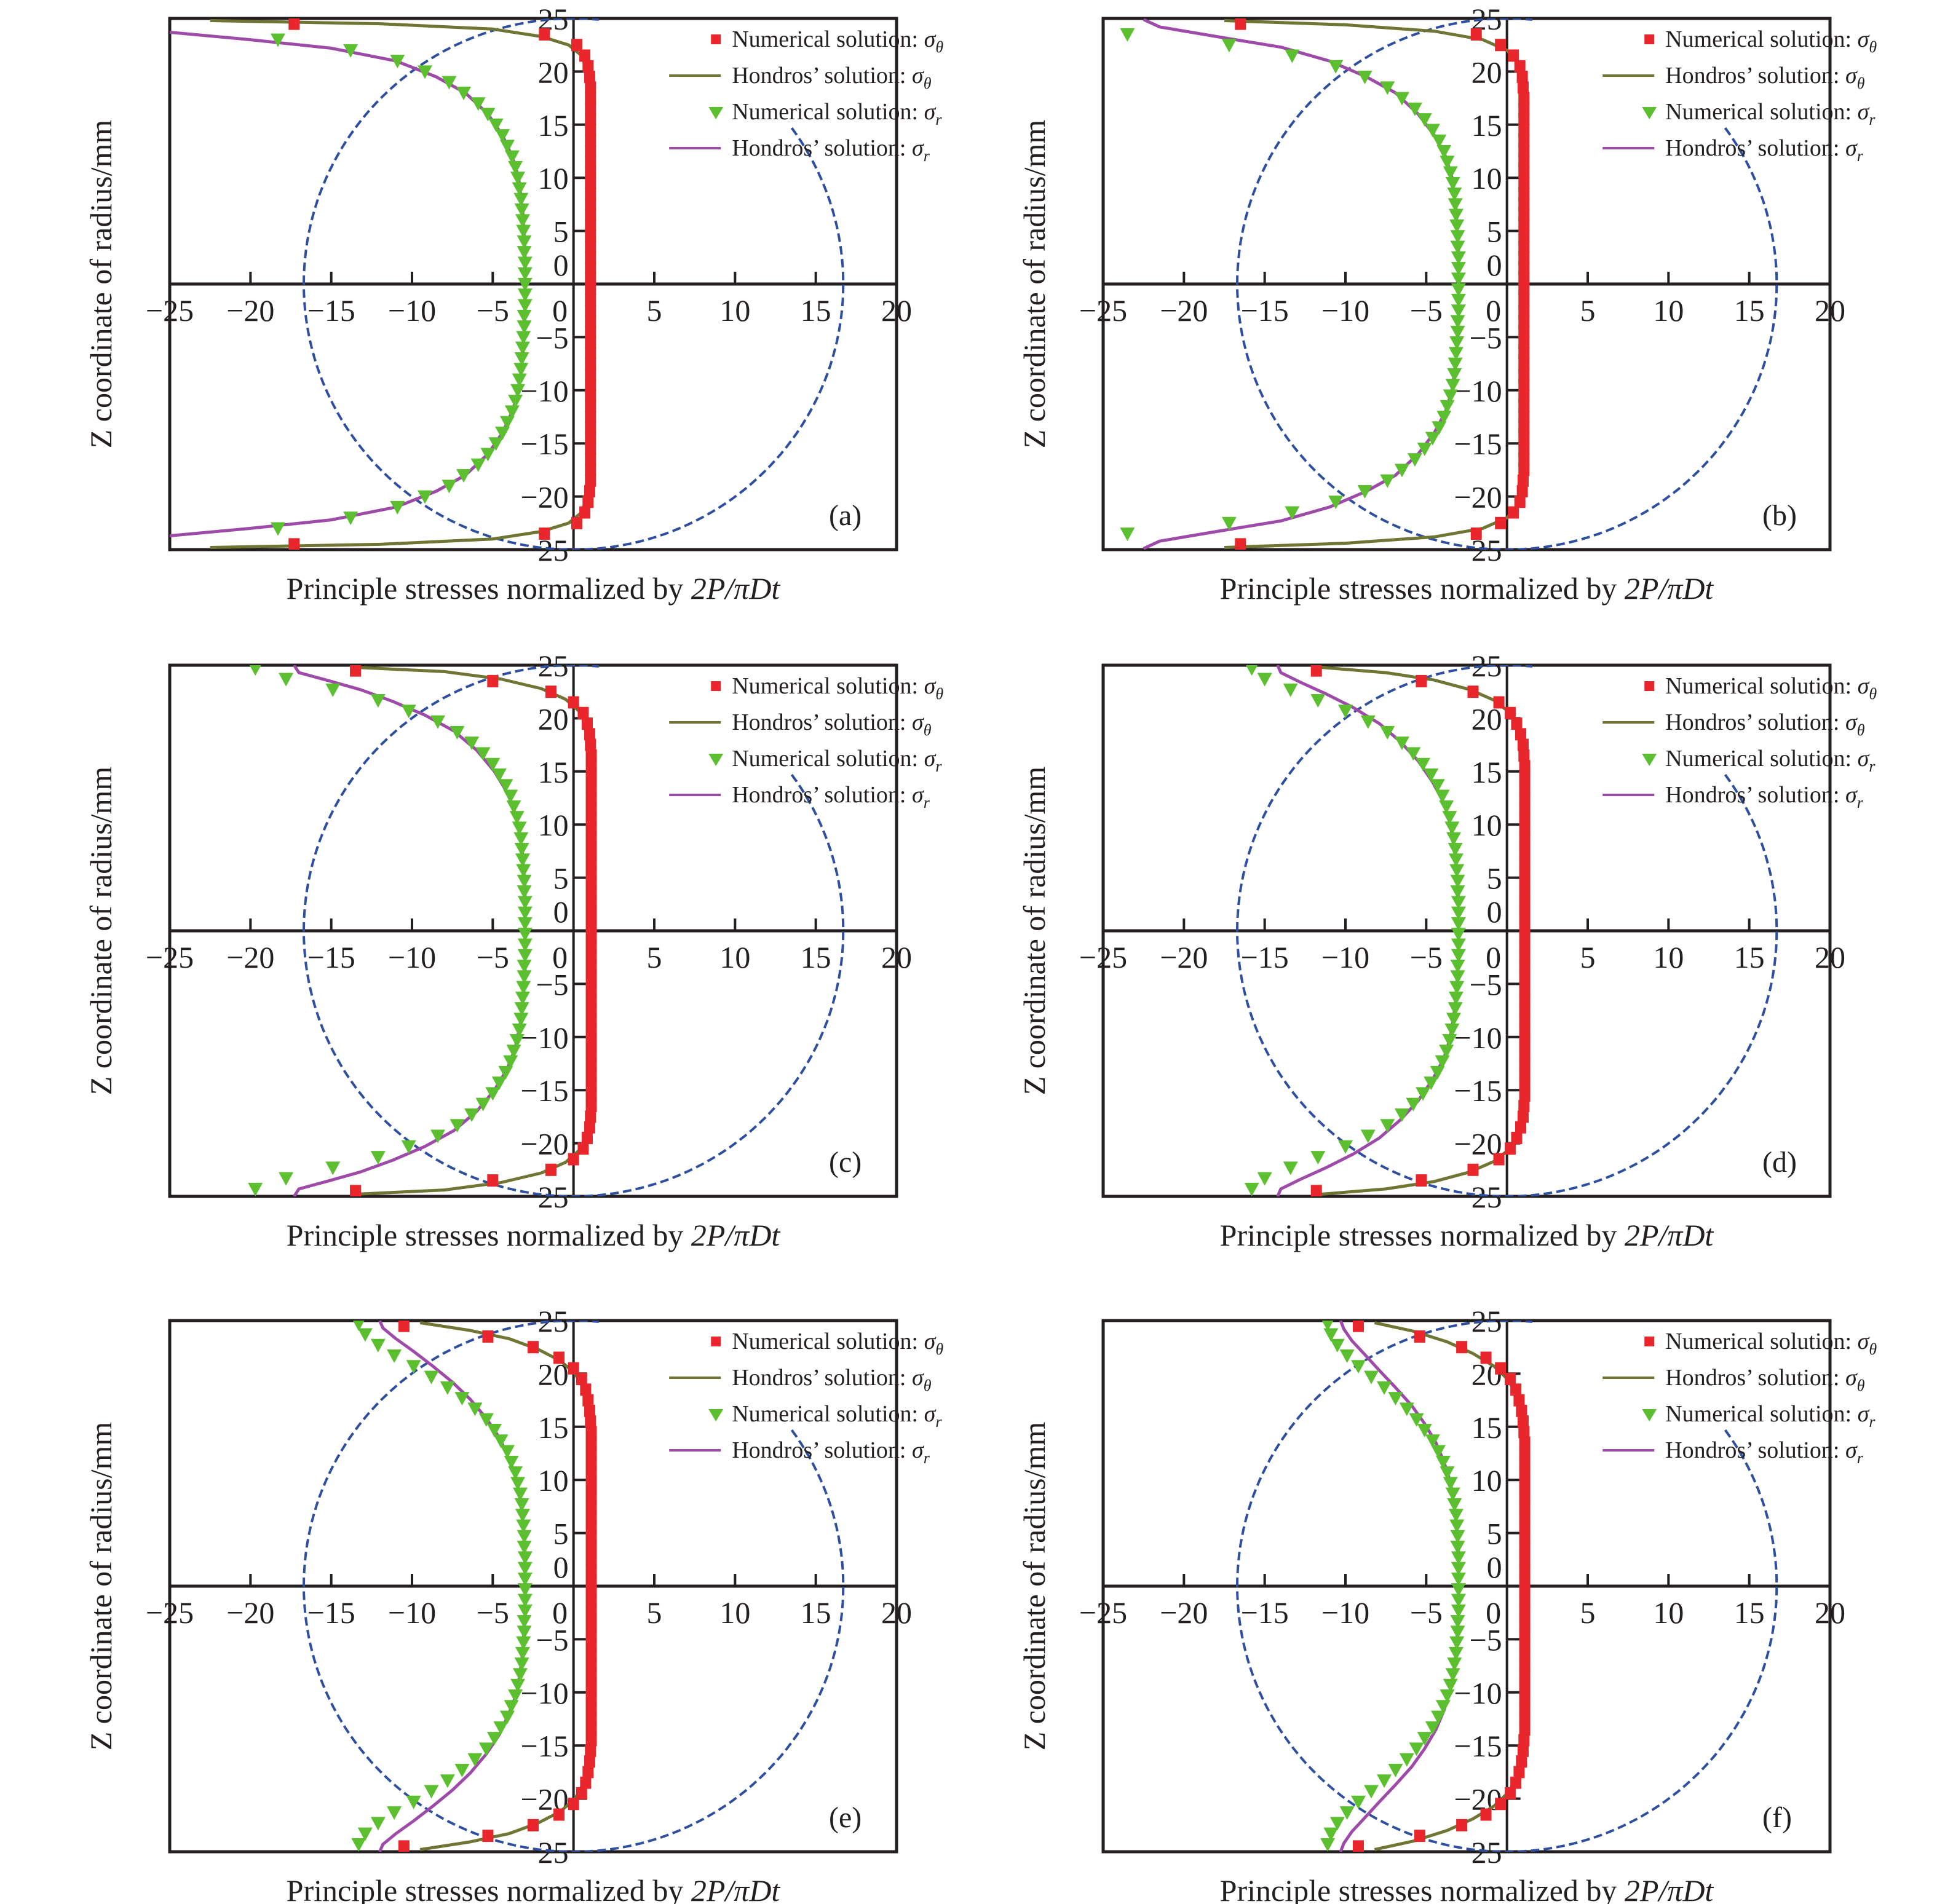 This screenshot has width=1937, height=1904. I want to click on x-axis-title: Principle stresses normalized by 2P/πDt, so click(1467, 1235).